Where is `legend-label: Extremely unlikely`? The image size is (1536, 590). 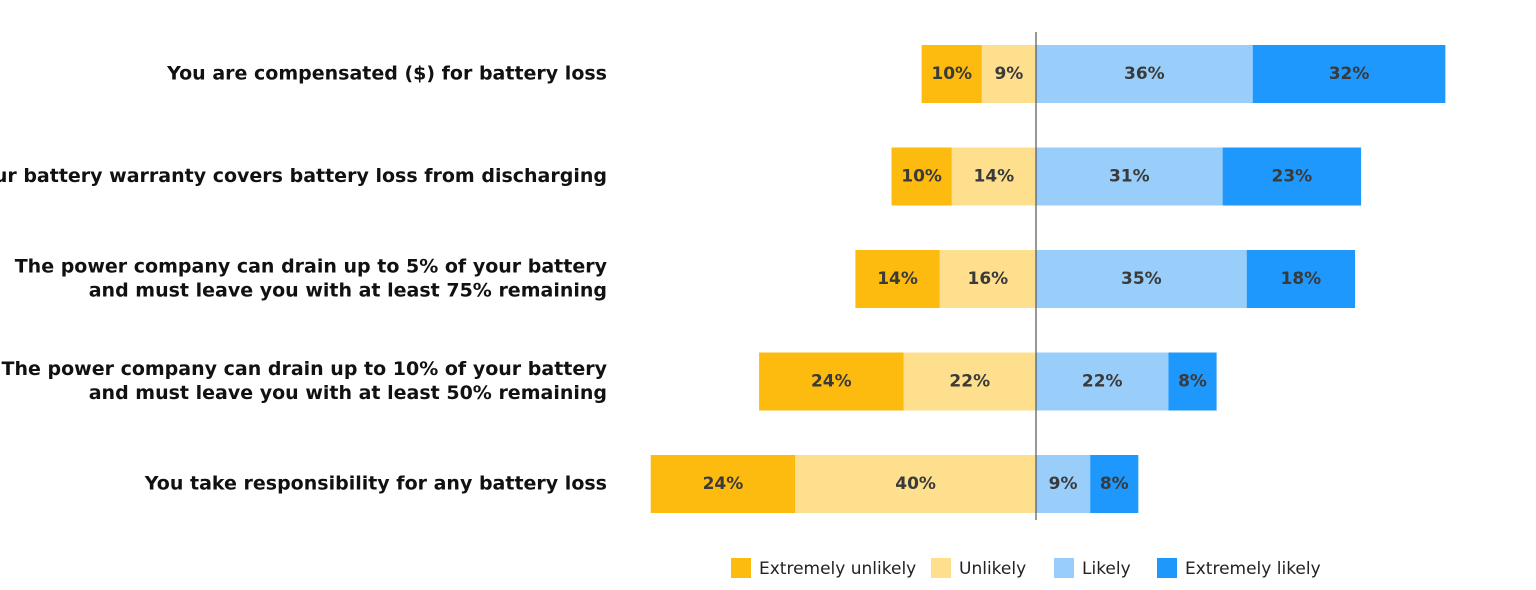 legend-label: Extremely unlikely is located at coordinates (837, 569).